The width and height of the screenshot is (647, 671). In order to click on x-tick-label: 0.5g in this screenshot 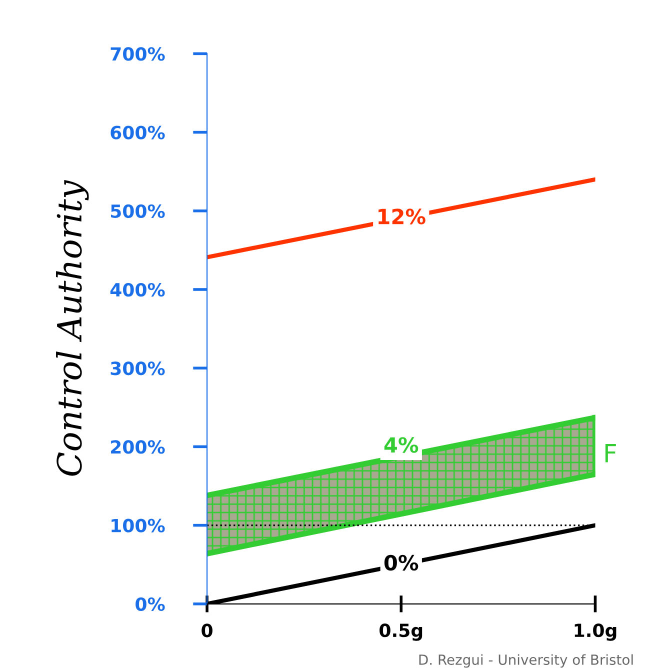, I will do `click(401, 632)`.